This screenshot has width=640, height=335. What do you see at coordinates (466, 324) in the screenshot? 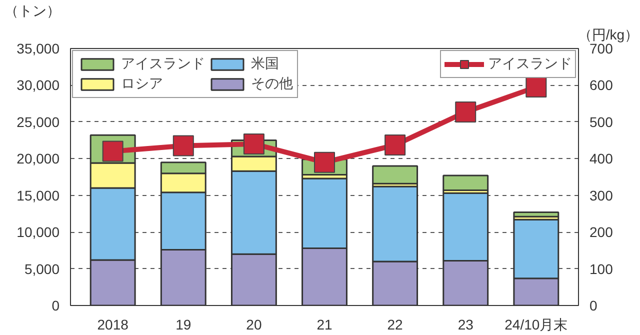
I see `x-tick-label: 23` at bounding box center [466, 324].